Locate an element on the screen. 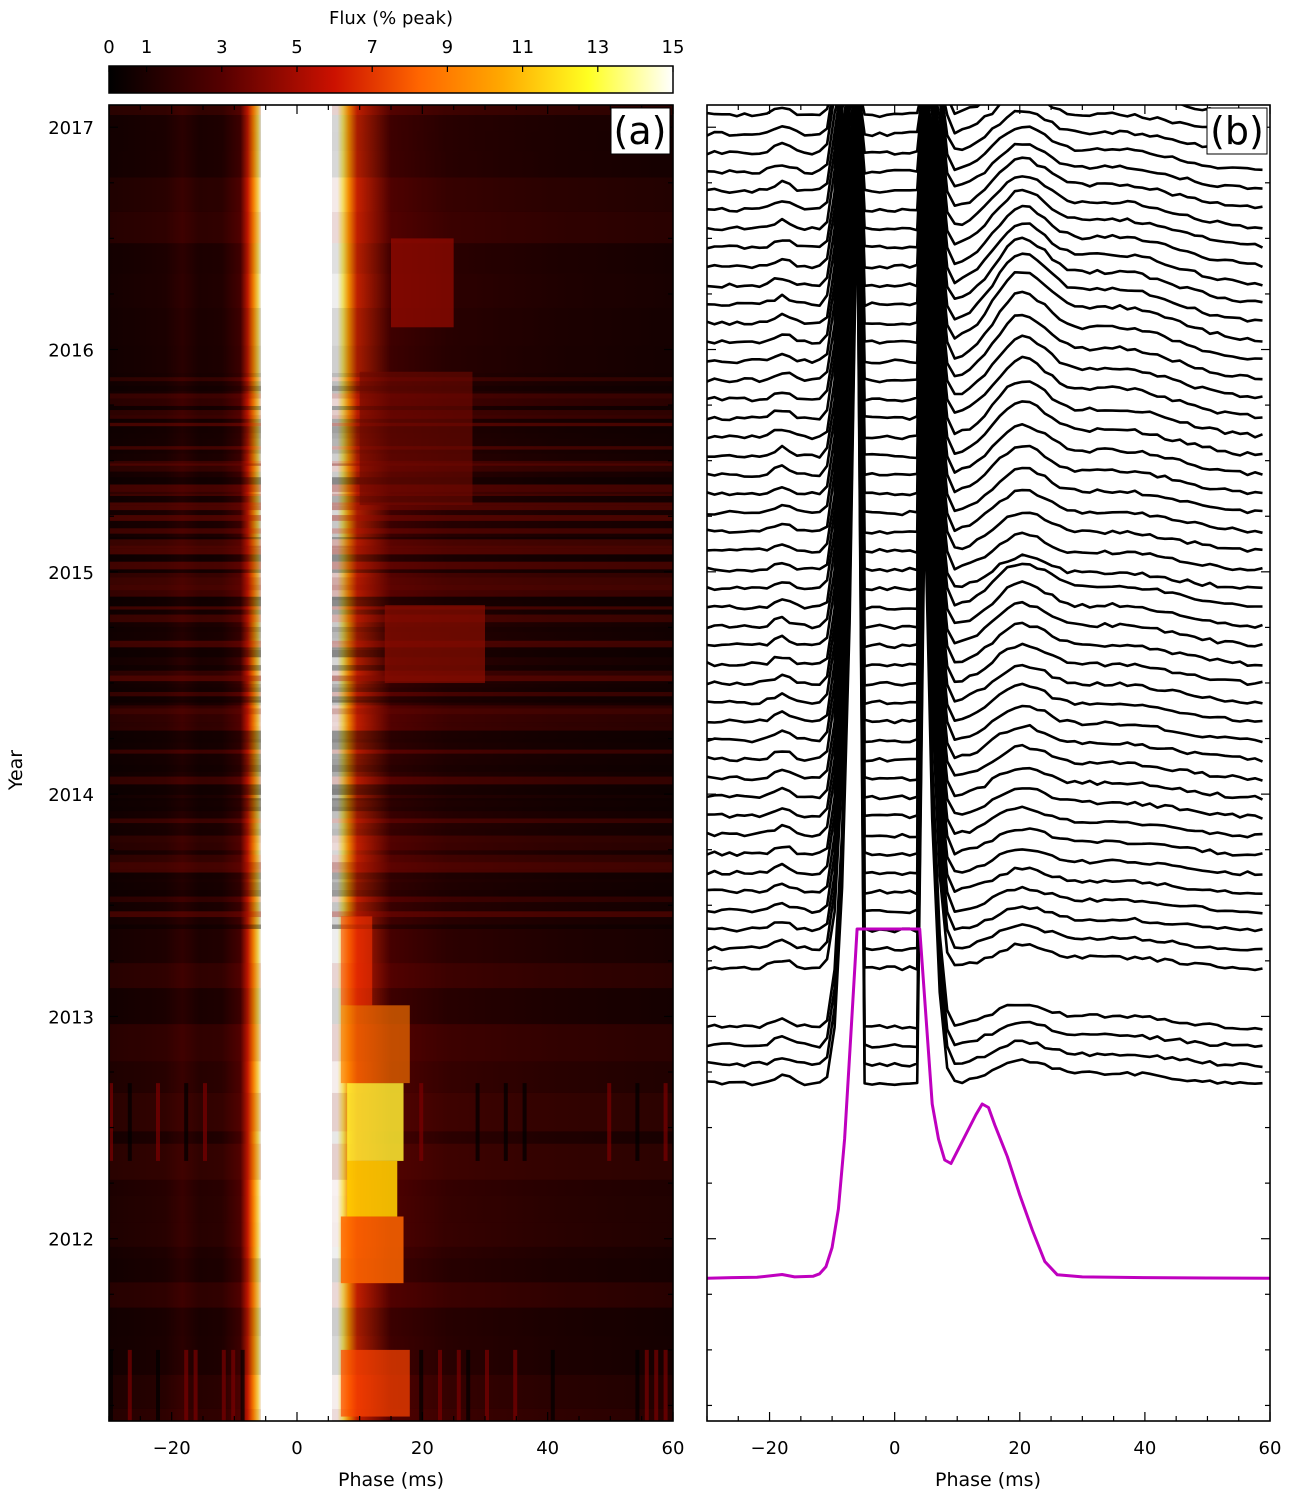 The width and height of the screenshot is (1301, 1494). panel-b-xtick-label: 20 is located at coordinates (1019, 1448).